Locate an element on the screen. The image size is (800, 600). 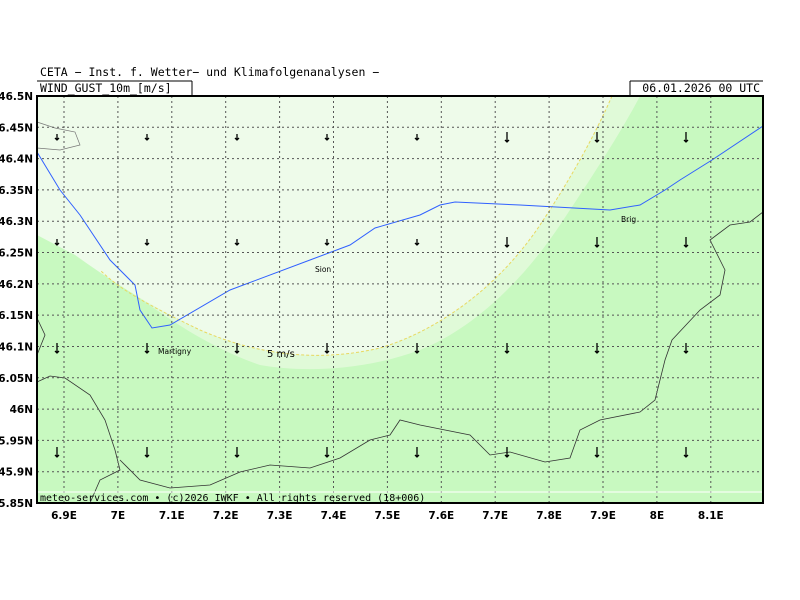
y-tick-label: 46.35N is located at coordinates (16, 191).